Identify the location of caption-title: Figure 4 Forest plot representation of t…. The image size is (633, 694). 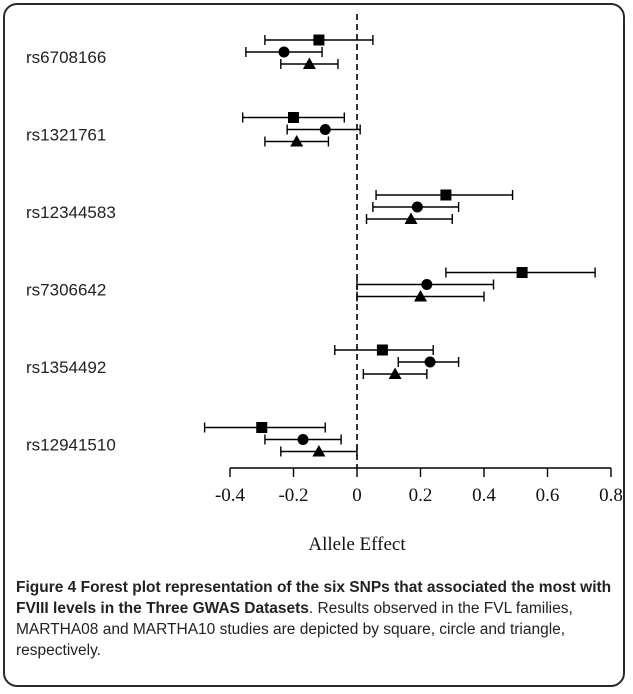
(314, 598).